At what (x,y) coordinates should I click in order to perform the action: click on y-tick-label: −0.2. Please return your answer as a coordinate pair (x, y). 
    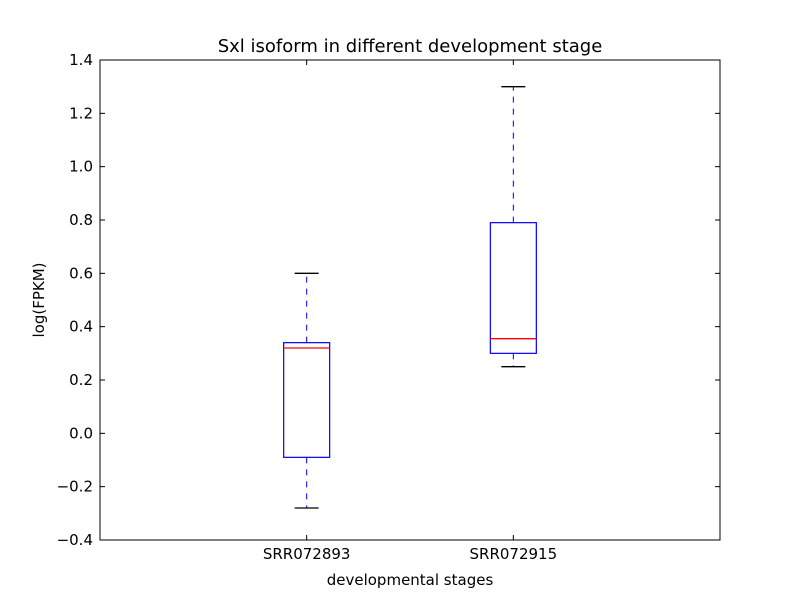
    Looking at the image, I should click on (75, 487).